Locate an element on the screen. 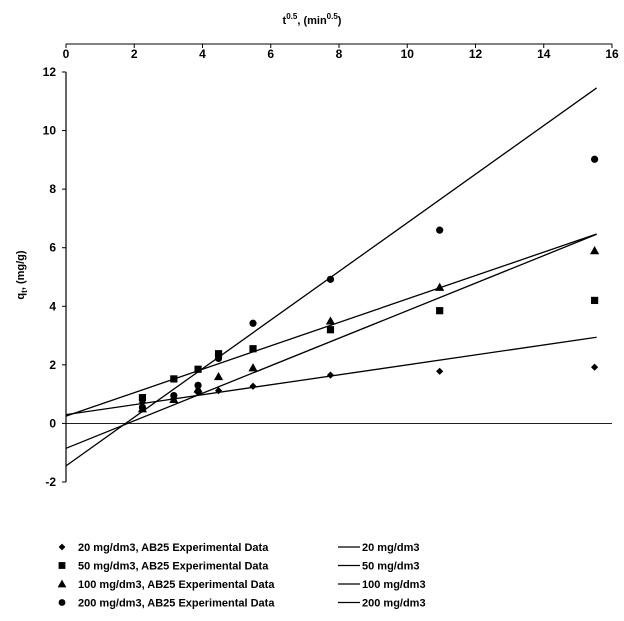  legend-line-label: 50 mg/dm3 is located at coordinates (390, 567).